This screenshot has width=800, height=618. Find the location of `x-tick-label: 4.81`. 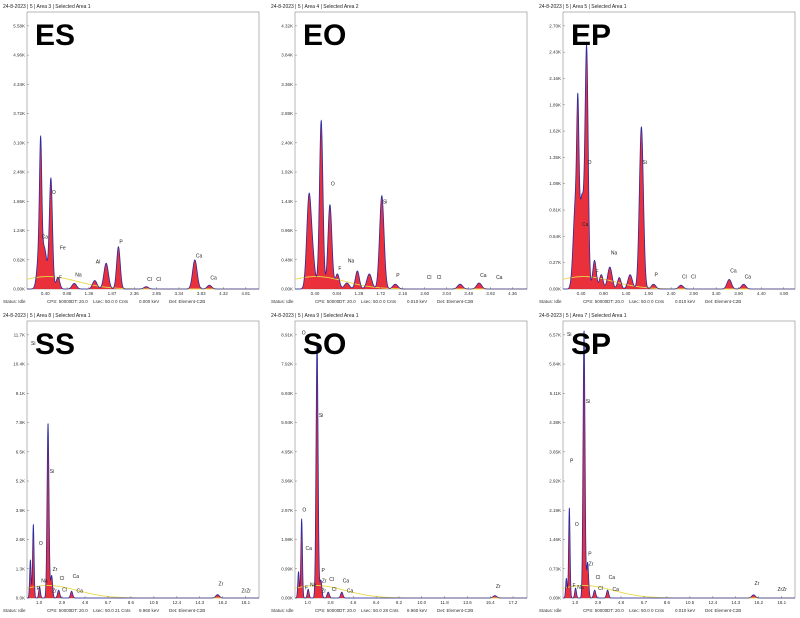

x-tick-label: 4.81 is located at coordinates (245, 293).